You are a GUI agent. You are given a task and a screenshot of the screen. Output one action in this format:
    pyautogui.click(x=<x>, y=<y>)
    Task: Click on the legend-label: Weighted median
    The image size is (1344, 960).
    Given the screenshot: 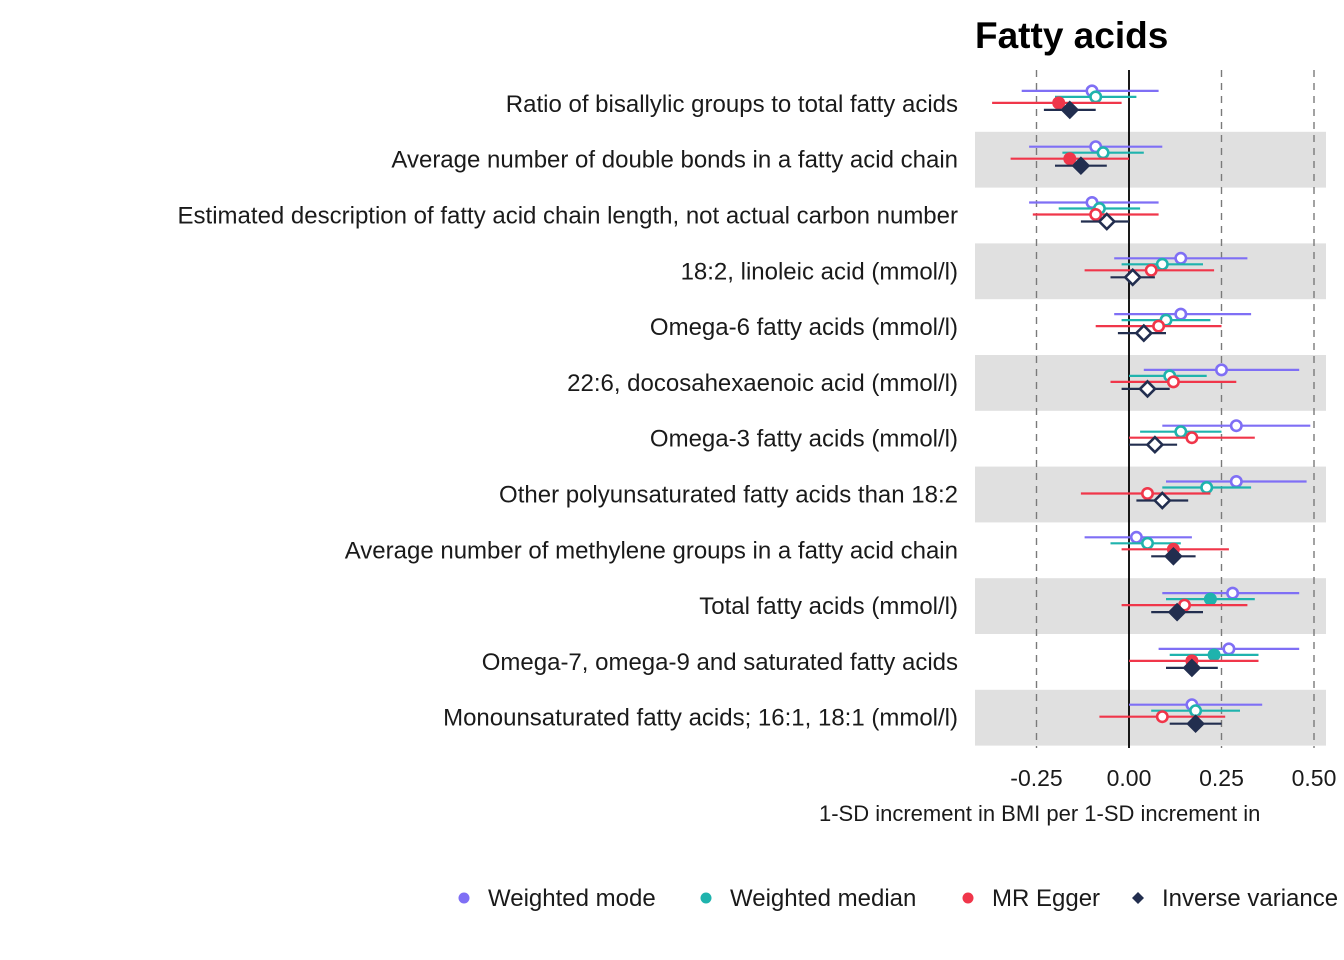 What is the action you would take?
    pyautogui.click(x=823, y=898)
    